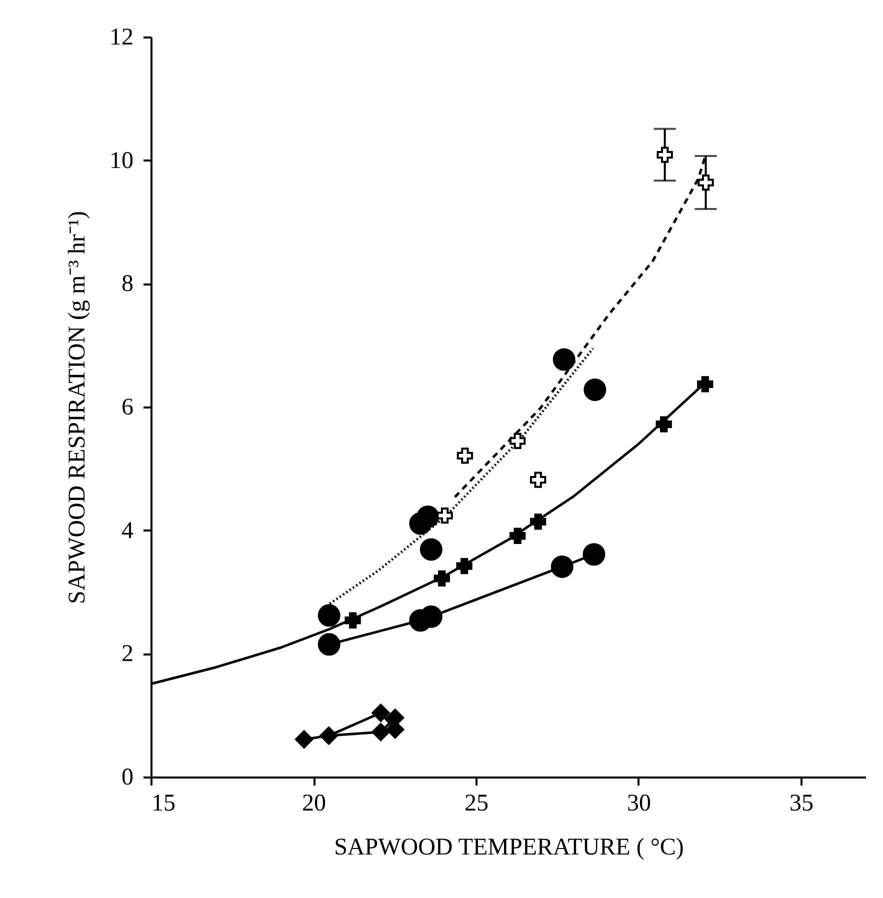  What do you see at coordinates (639, 803) in the screenshot?
I see `x-tick-label: 30` at bounding box center [639, 803].